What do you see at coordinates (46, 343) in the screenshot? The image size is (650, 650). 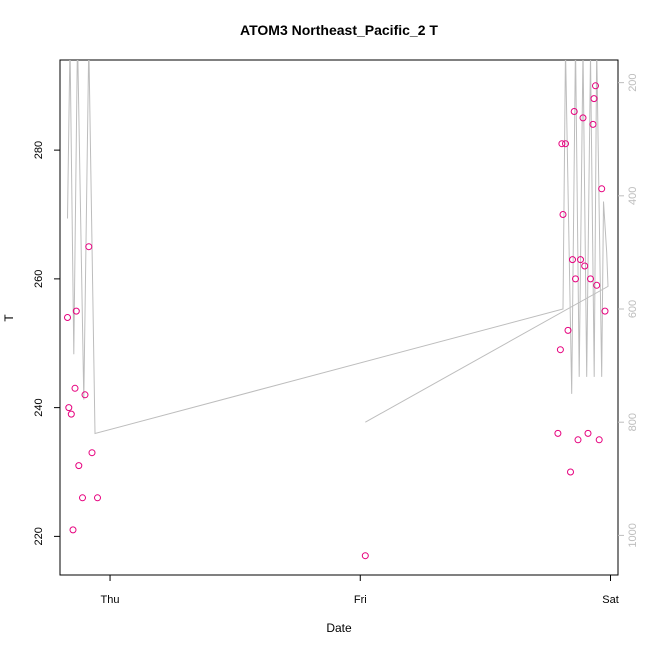 I see `y-axis: 220 240 260 280` at bounding box center [46, 343].